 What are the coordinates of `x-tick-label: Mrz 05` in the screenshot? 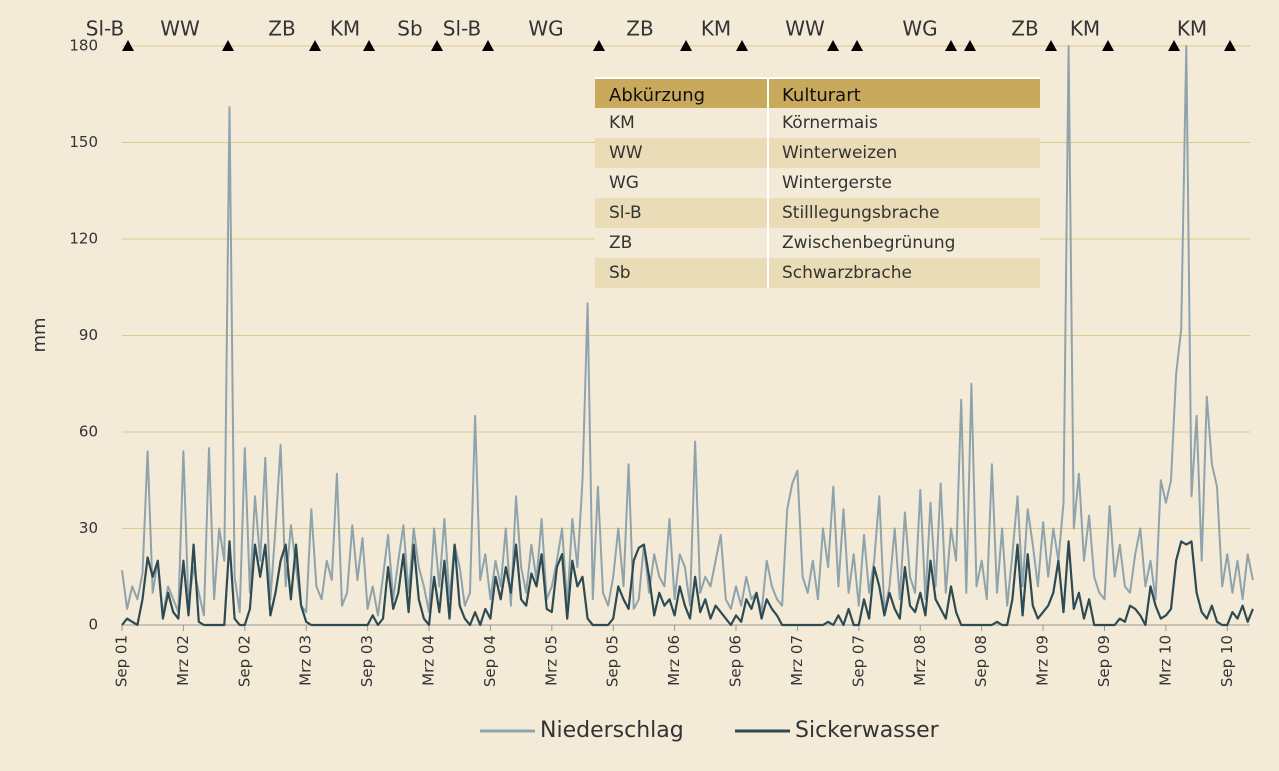 It's located at (551, 660).